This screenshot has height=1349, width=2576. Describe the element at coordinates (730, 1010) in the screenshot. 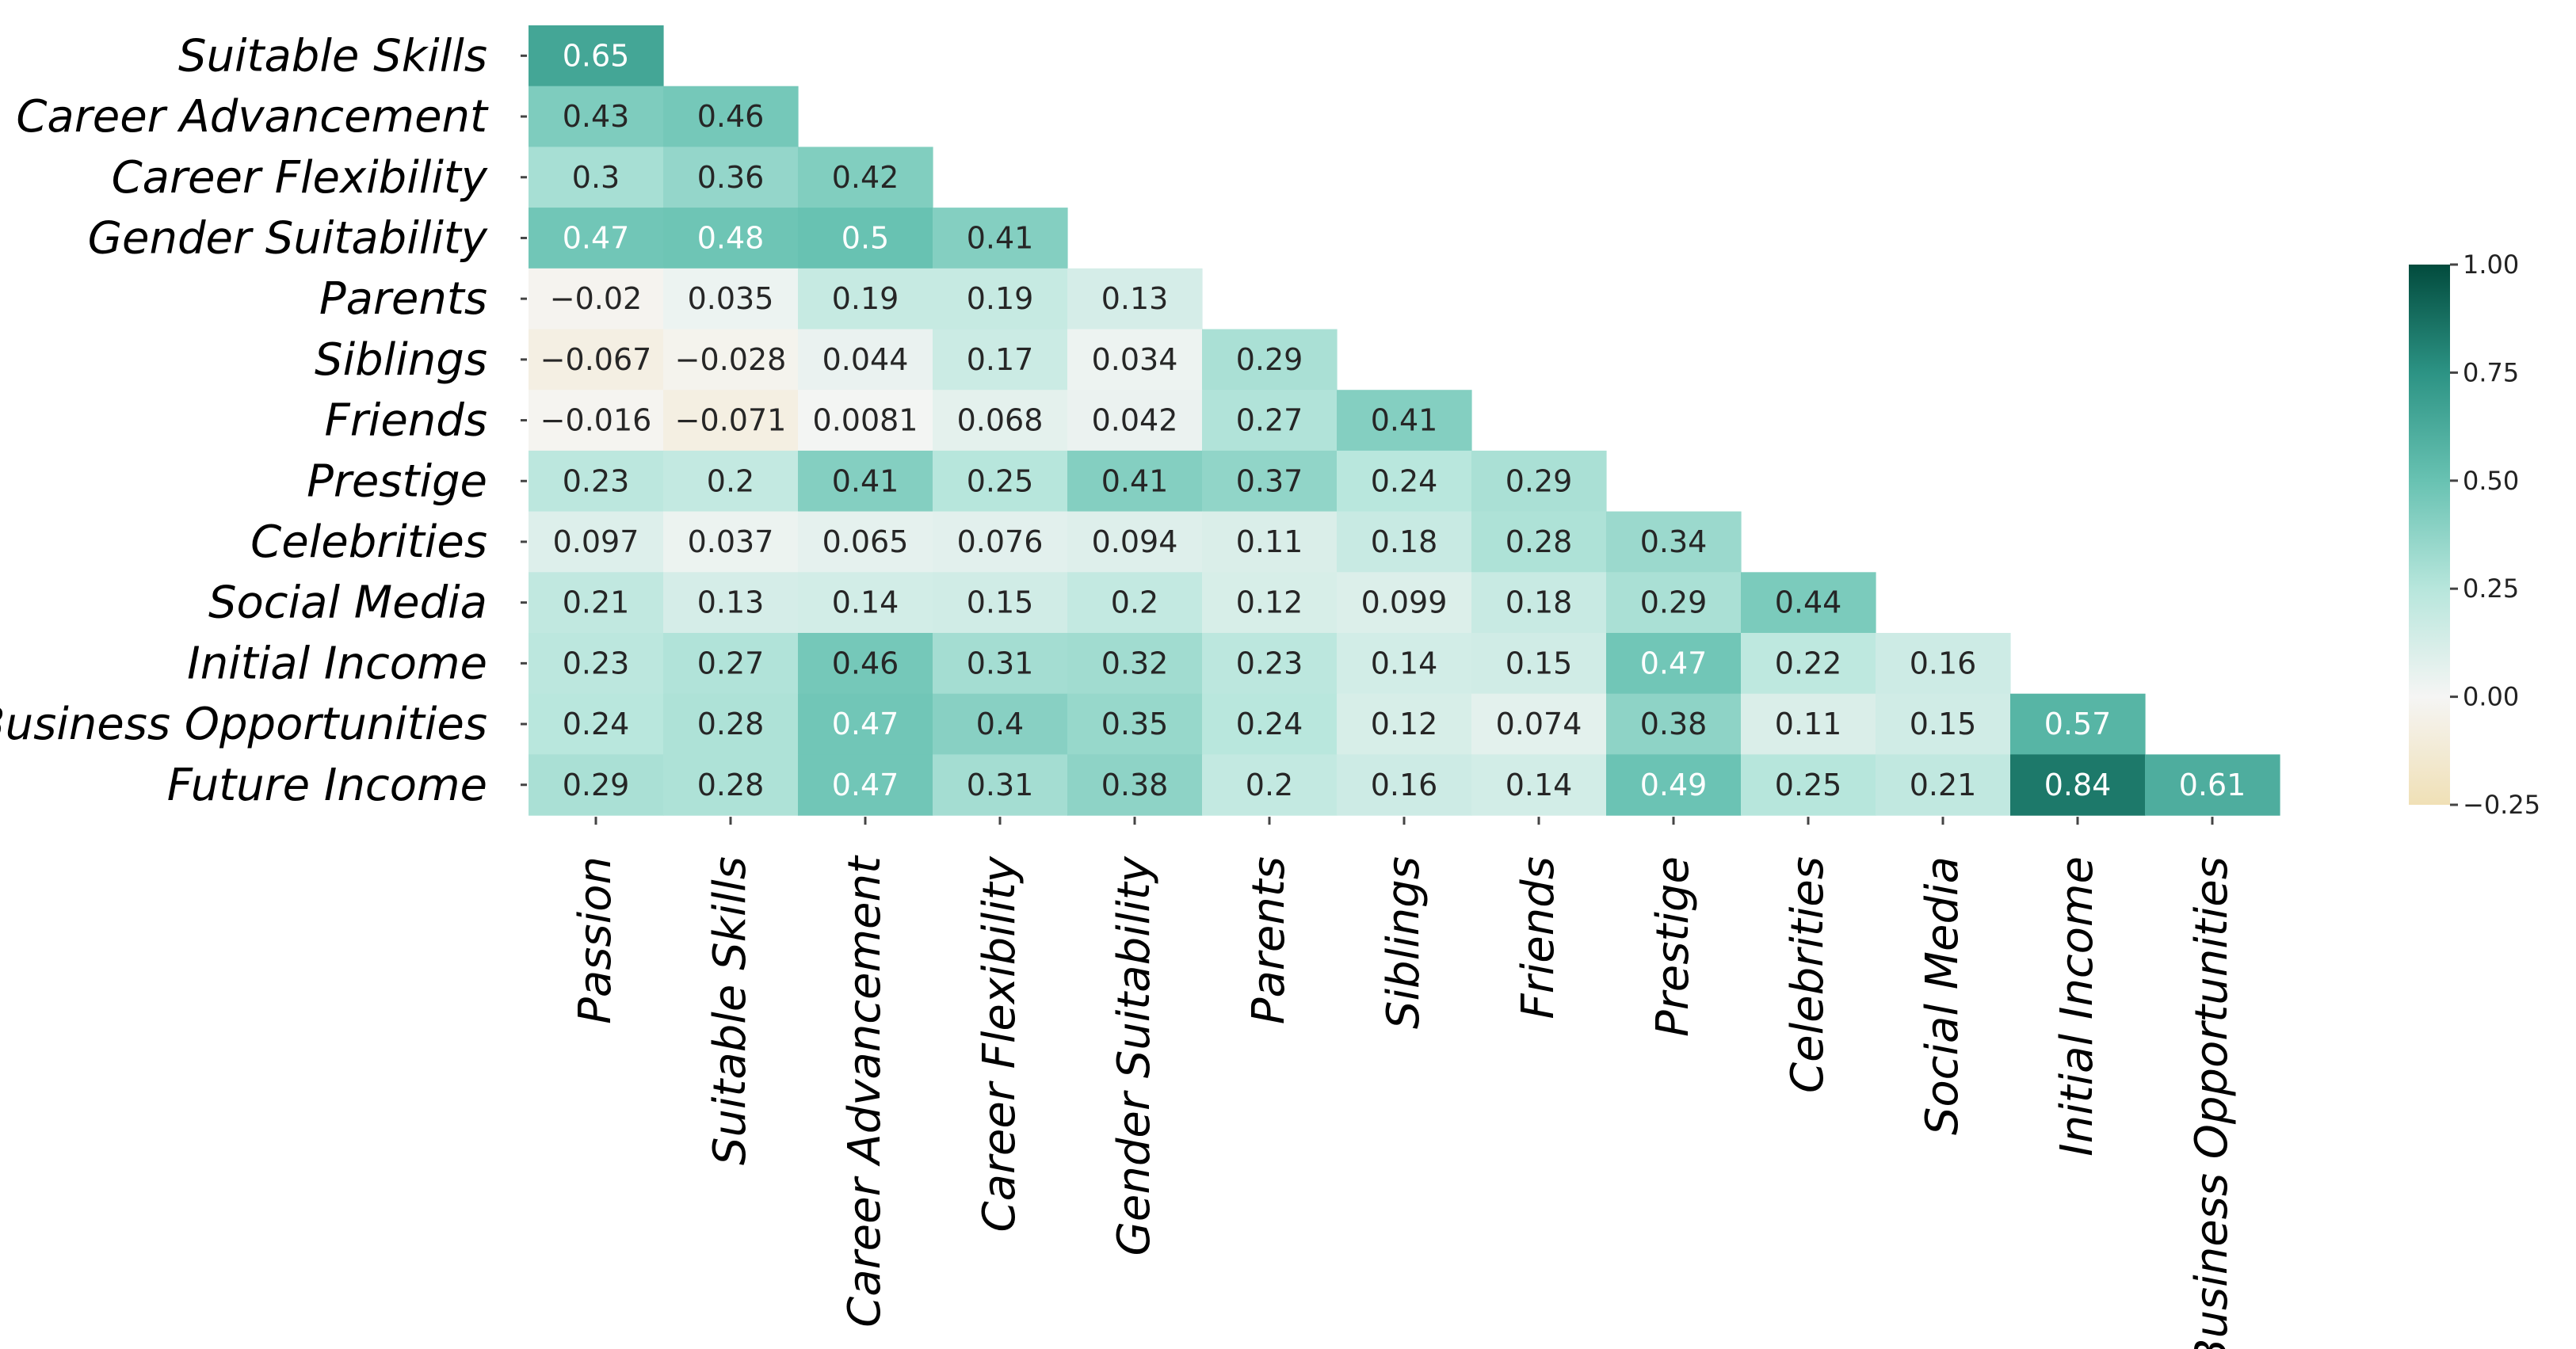

I see `column-label: Suitable Skills` at that location.